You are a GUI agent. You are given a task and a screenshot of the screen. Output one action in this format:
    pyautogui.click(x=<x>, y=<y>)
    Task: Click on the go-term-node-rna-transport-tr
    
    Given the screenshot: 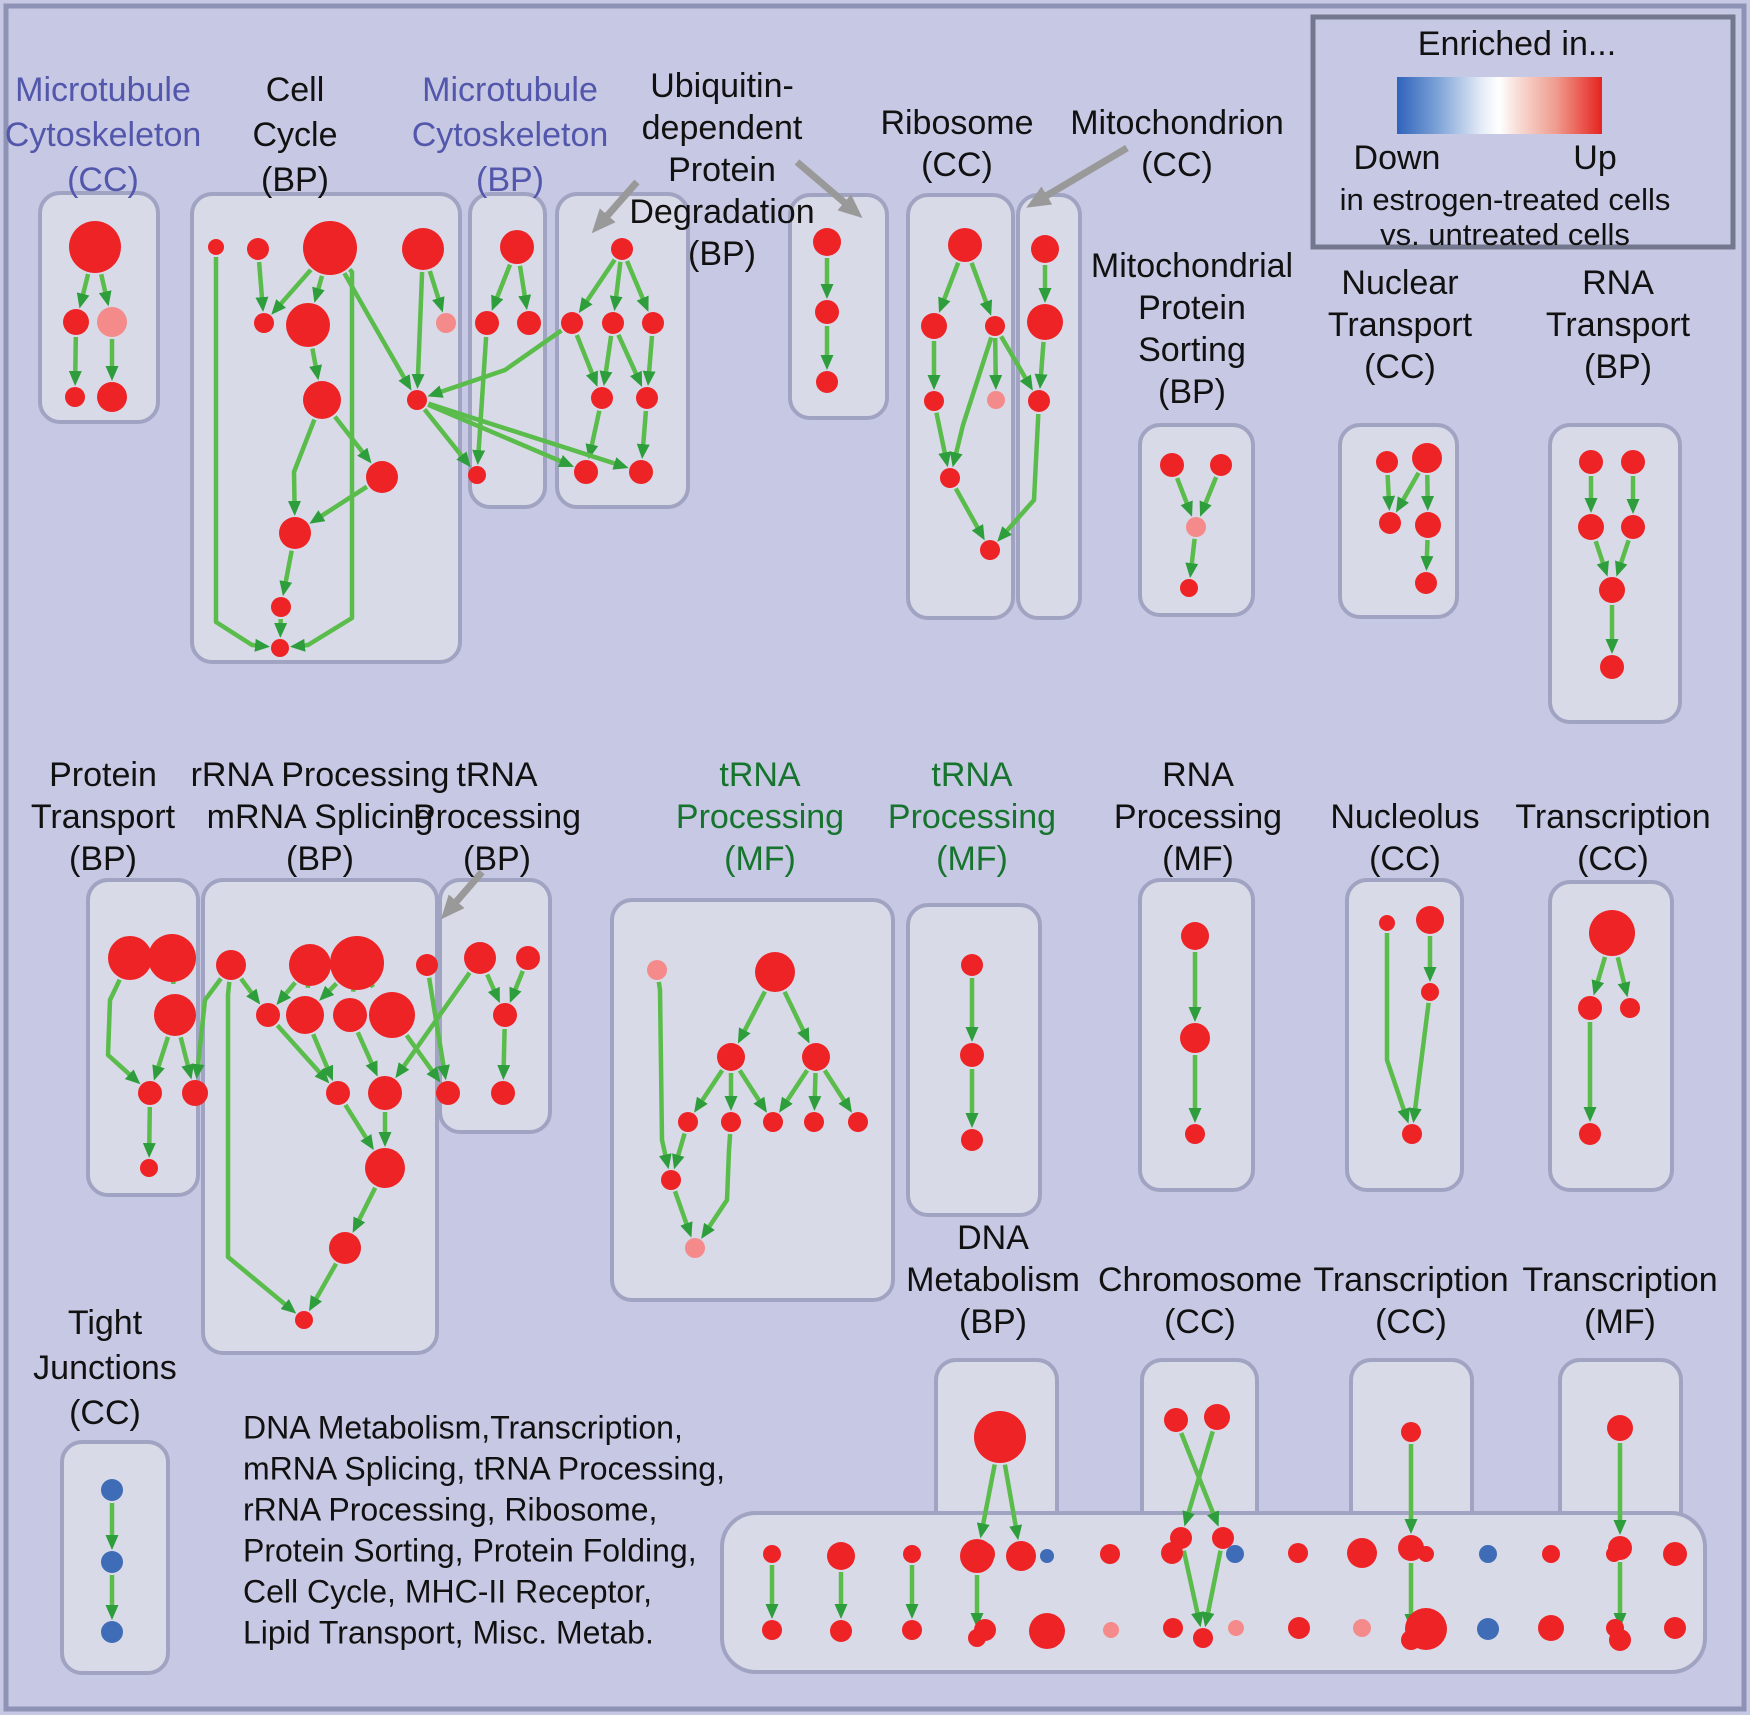 What is the action you would take?
    pyautogui.click(x=1633, y=462)
    